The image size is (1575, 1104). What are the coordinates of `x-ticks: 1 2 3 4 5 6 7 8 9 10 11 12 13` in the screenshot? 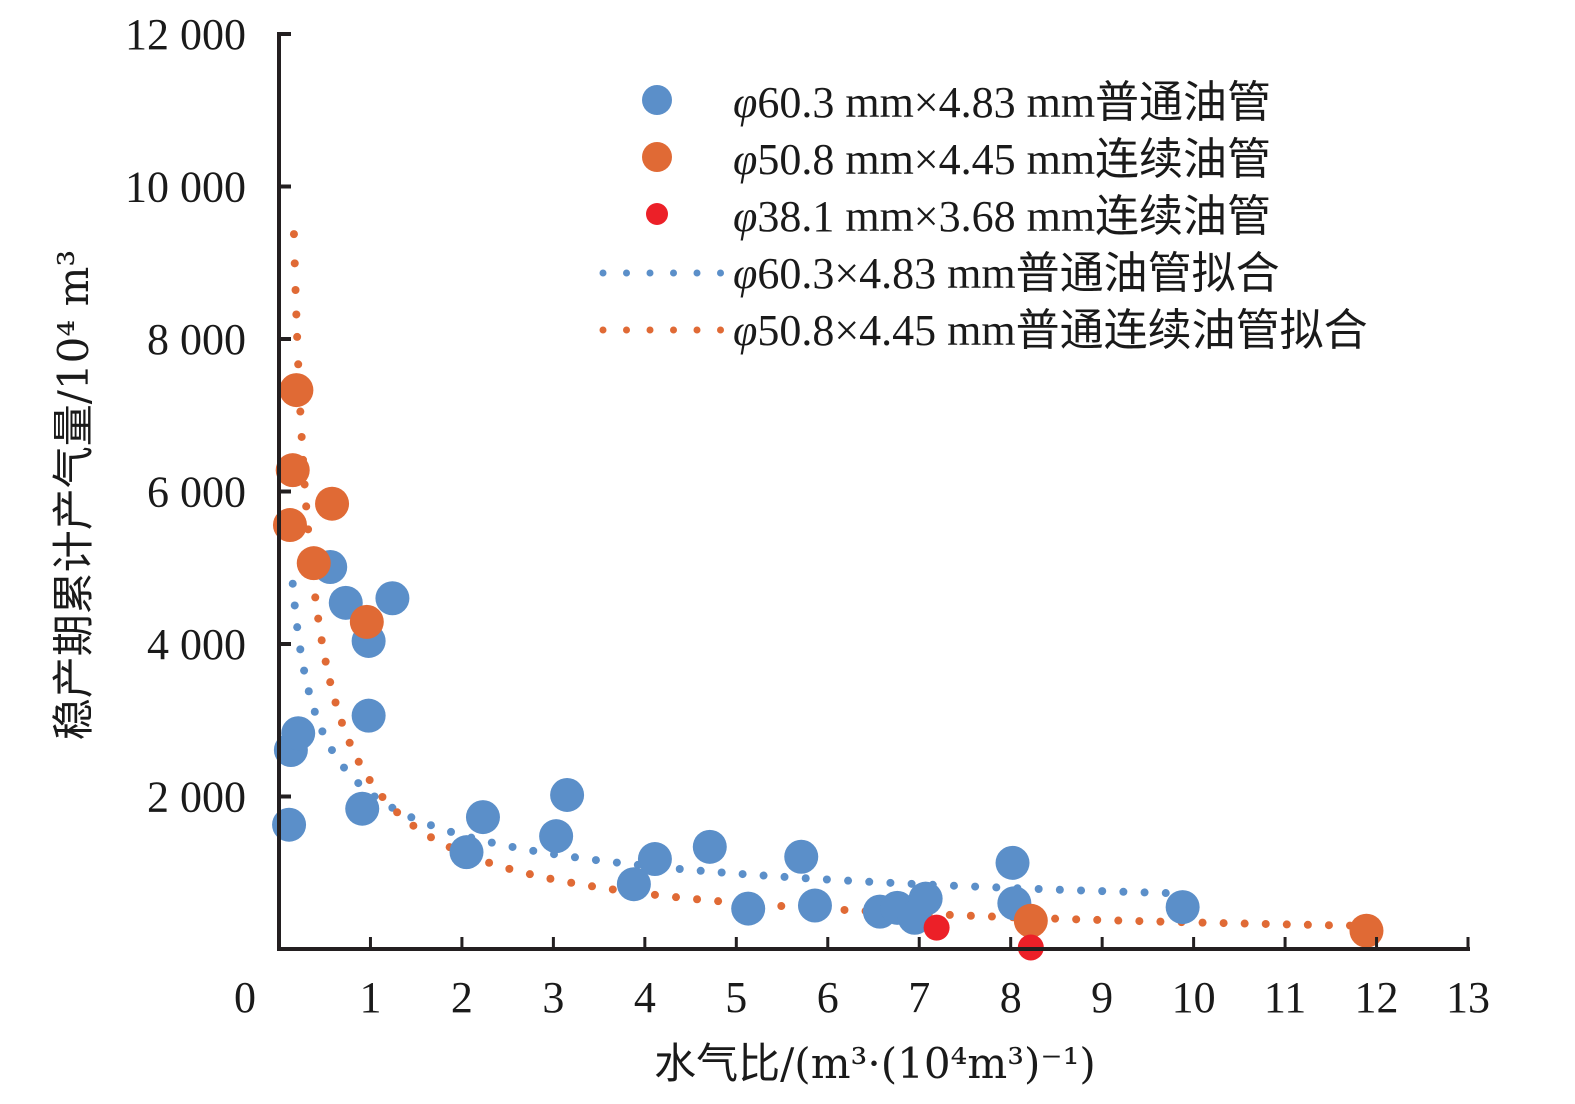 It's located at (924, 979).